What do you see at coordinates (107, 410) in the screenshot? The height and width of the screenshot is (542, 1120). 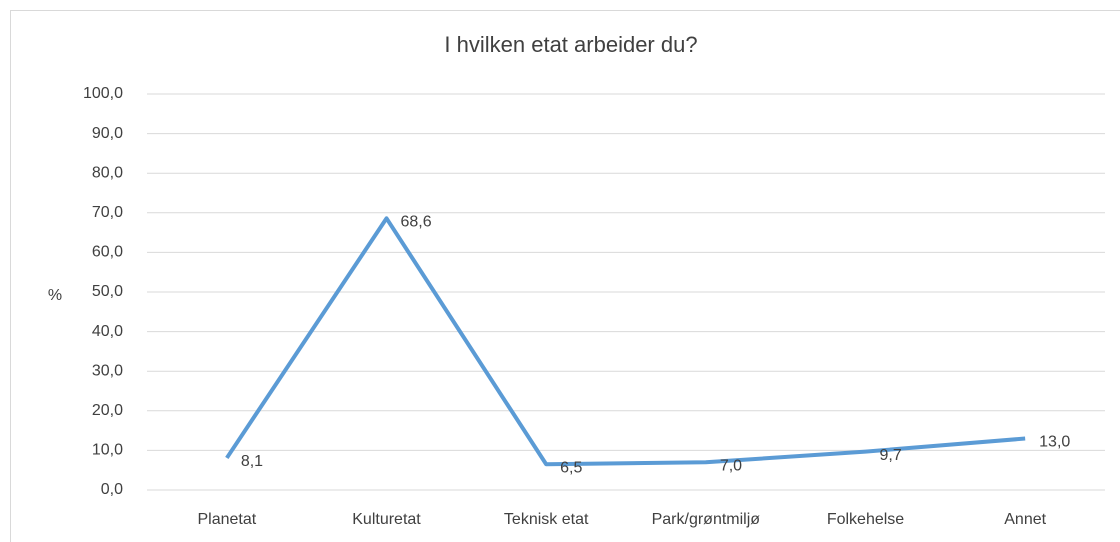 I see `y-tick-label: 20,0` at bounding box center [107, 410].